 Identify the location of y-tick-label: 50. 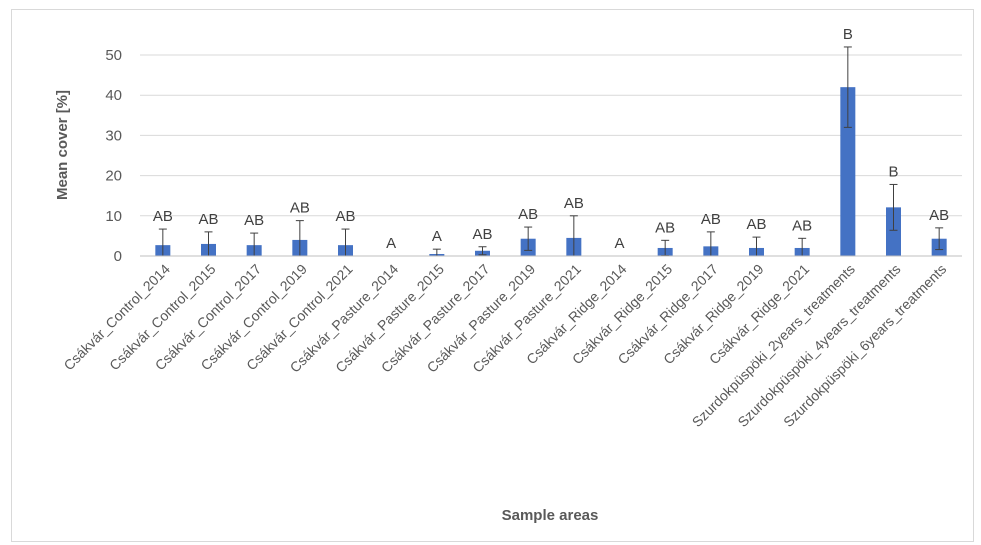
(113, 55).